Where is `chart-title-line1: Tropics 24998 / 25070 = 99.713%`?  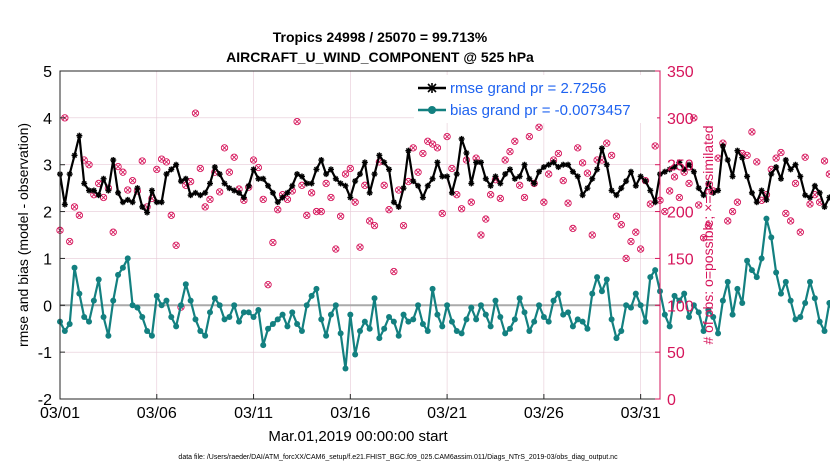 chart-title-line1: Tropics 24998 / 25070 = 99.713% is located at coordinates (380, 37).